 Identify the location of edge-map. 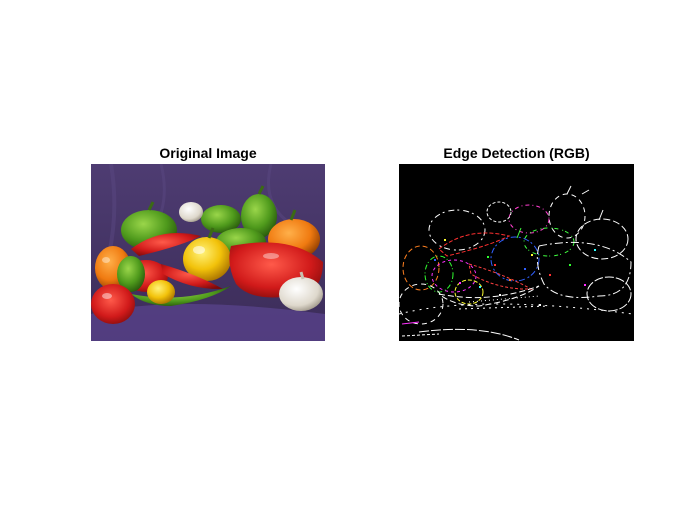
(516, 252).